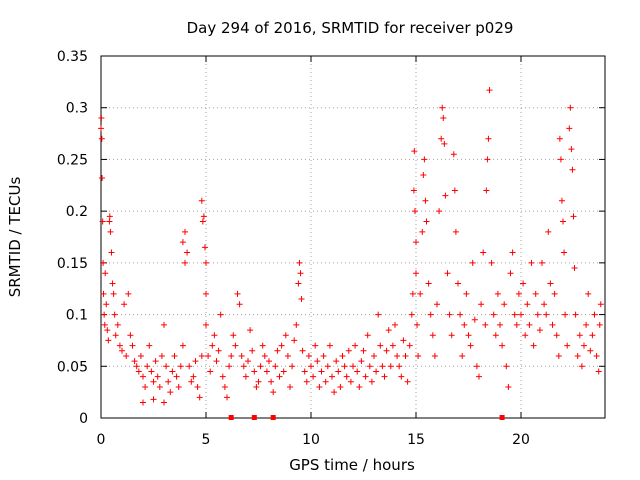  What do you see at coordinates (101, 440) in the screenshot?
I see `x-tick-label: 0` at bounding box center [101, 440].